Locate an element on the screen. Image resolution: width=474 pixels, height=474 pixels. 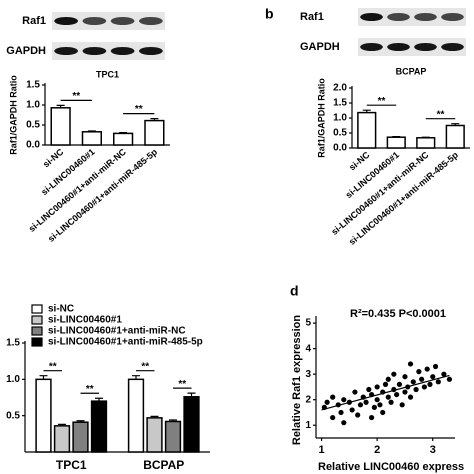
x-tick-label: si-LINC00460#1 is located at coordinates (67, 172).